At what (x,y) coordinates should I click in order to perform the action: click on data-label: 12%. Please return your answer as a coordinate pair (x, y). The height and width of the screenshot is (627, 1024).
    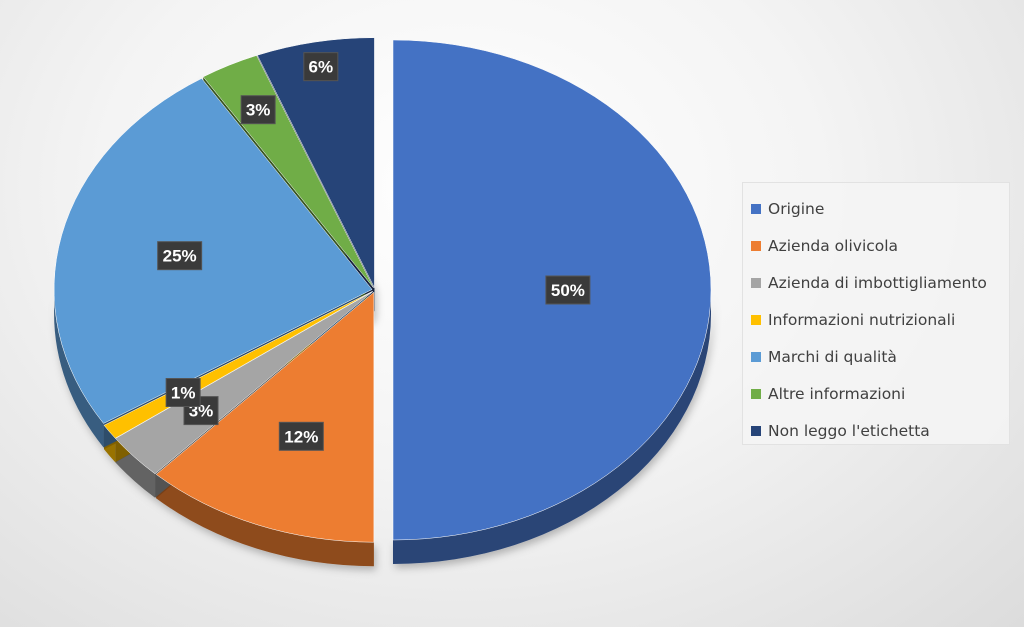
    Looking at the image, I should click on (301, 436).